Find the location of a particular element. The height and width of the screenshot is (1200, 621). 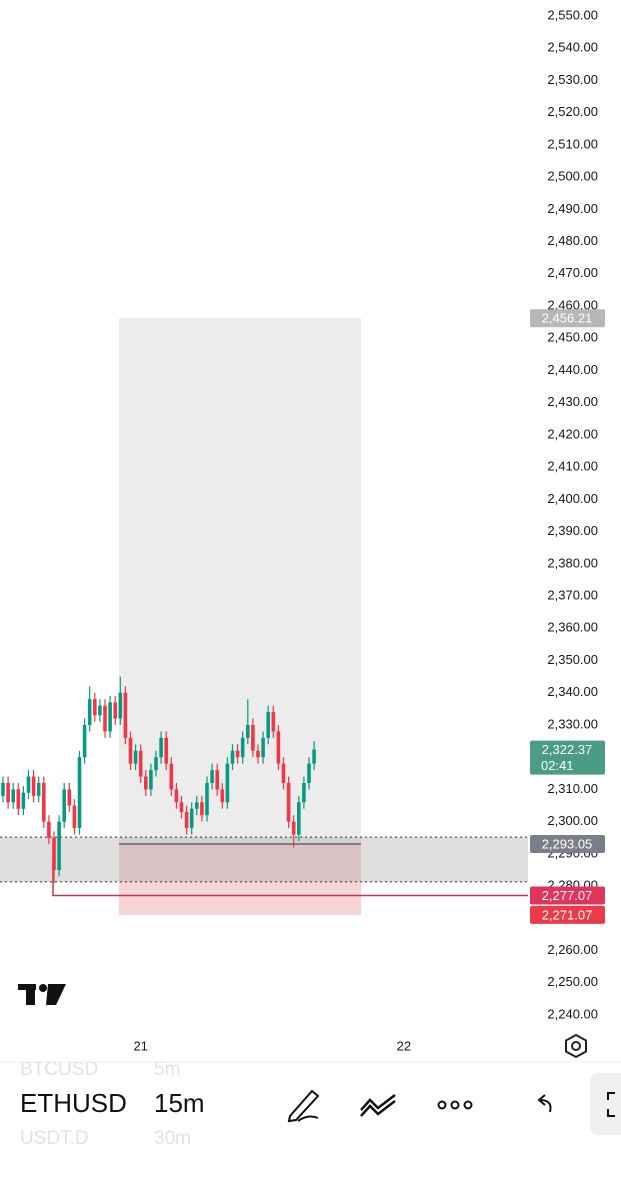

side-button is located at coordinates (605, 1104).